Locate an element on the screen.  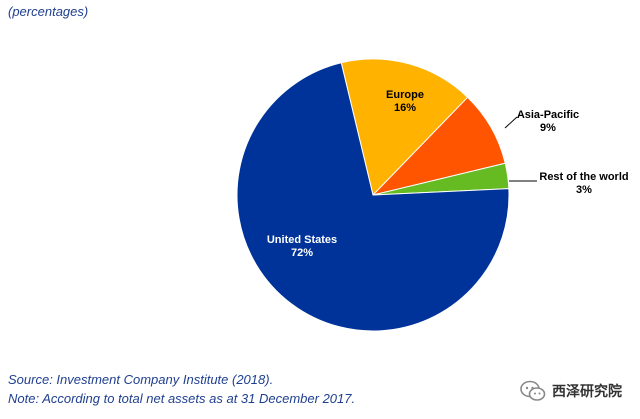
slice-label: Rest of the world is located at coordinates (583, 177).